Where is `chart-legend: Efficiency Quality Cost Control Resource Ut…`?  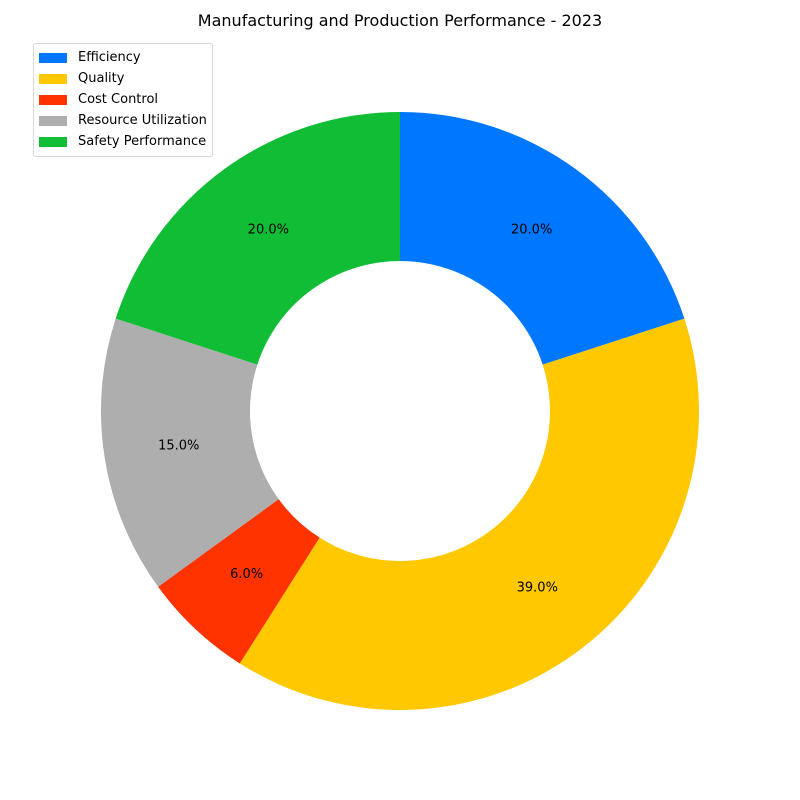
chart-legend: Efficiency Quality Cost Control Resource Ut… is located at coordinates (123, 100).